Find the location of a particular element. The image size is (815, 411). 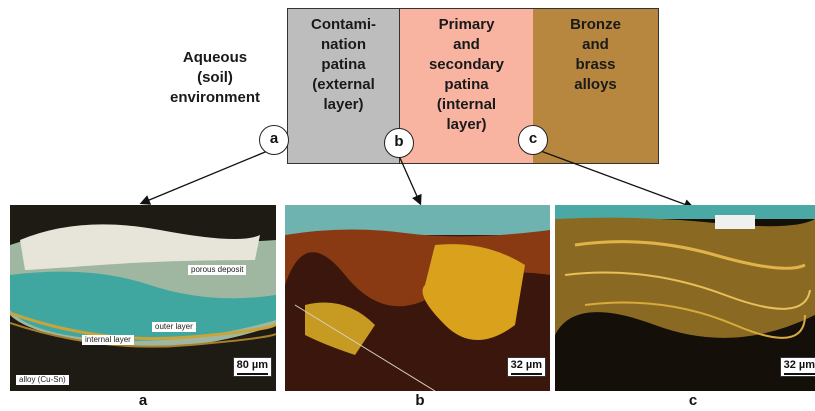

scale-bar-c: 32 µm is located at coordinates (797, 367).